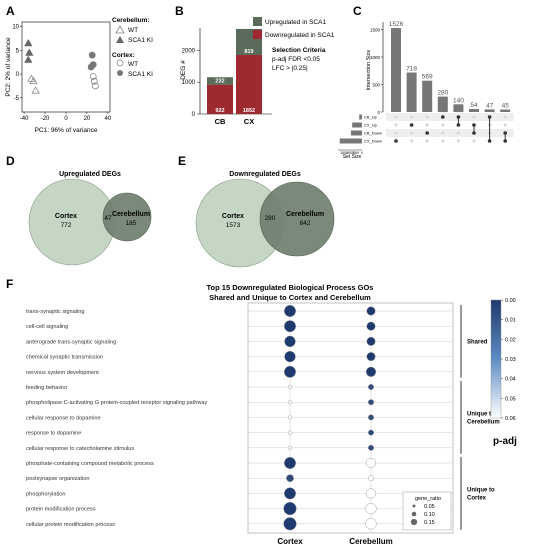 The image size is (534, 550). Describe the element at coordinates (233, 216) in the screenshot. I see `venn-down-cortex-label: Cortex` at that location.